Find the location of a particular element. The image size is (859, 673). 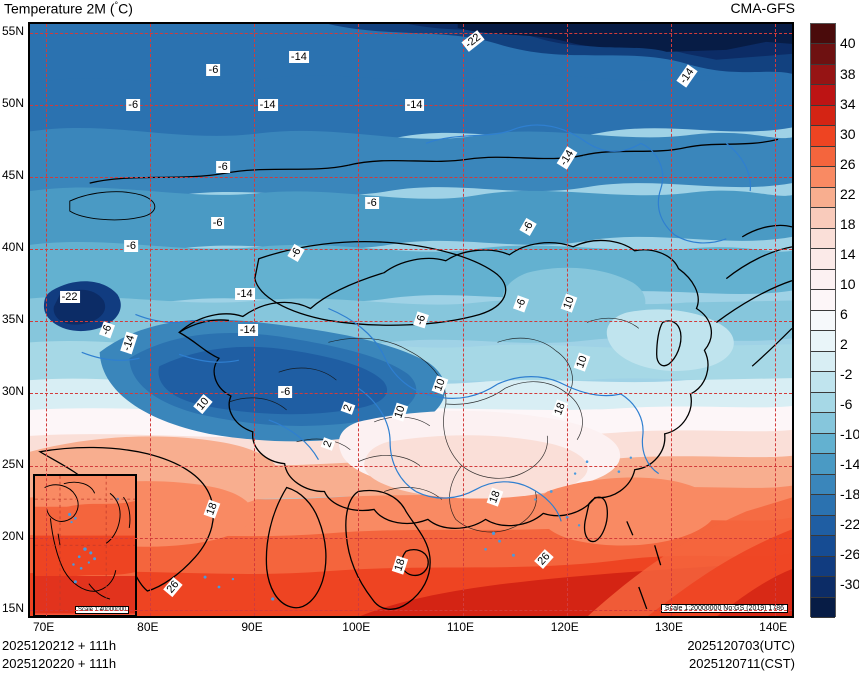

latitude-tick-label: 30N is located at coordinates (13, 391).